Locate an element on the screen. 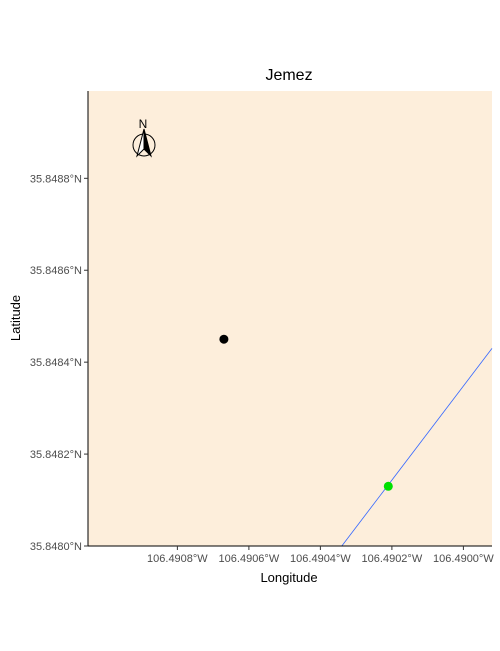 The image size is (500, 651). x-tick-label-4: 106.4900°W is located at coordinates (463, 559).